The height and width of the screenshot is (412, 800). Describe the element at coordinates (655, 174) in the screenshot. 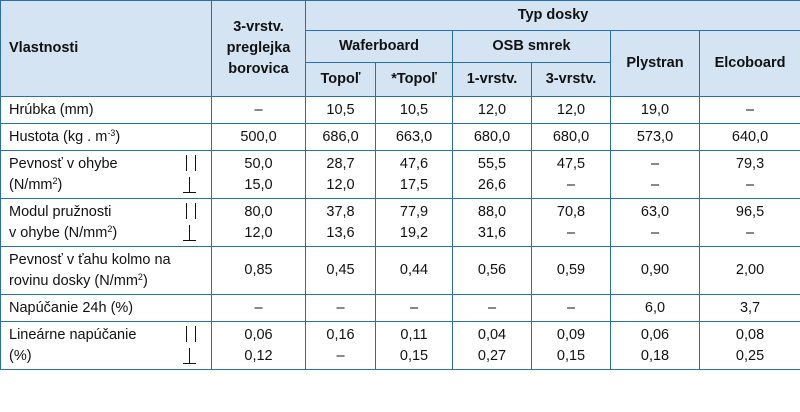

I see `table-cell: – –` at that location.